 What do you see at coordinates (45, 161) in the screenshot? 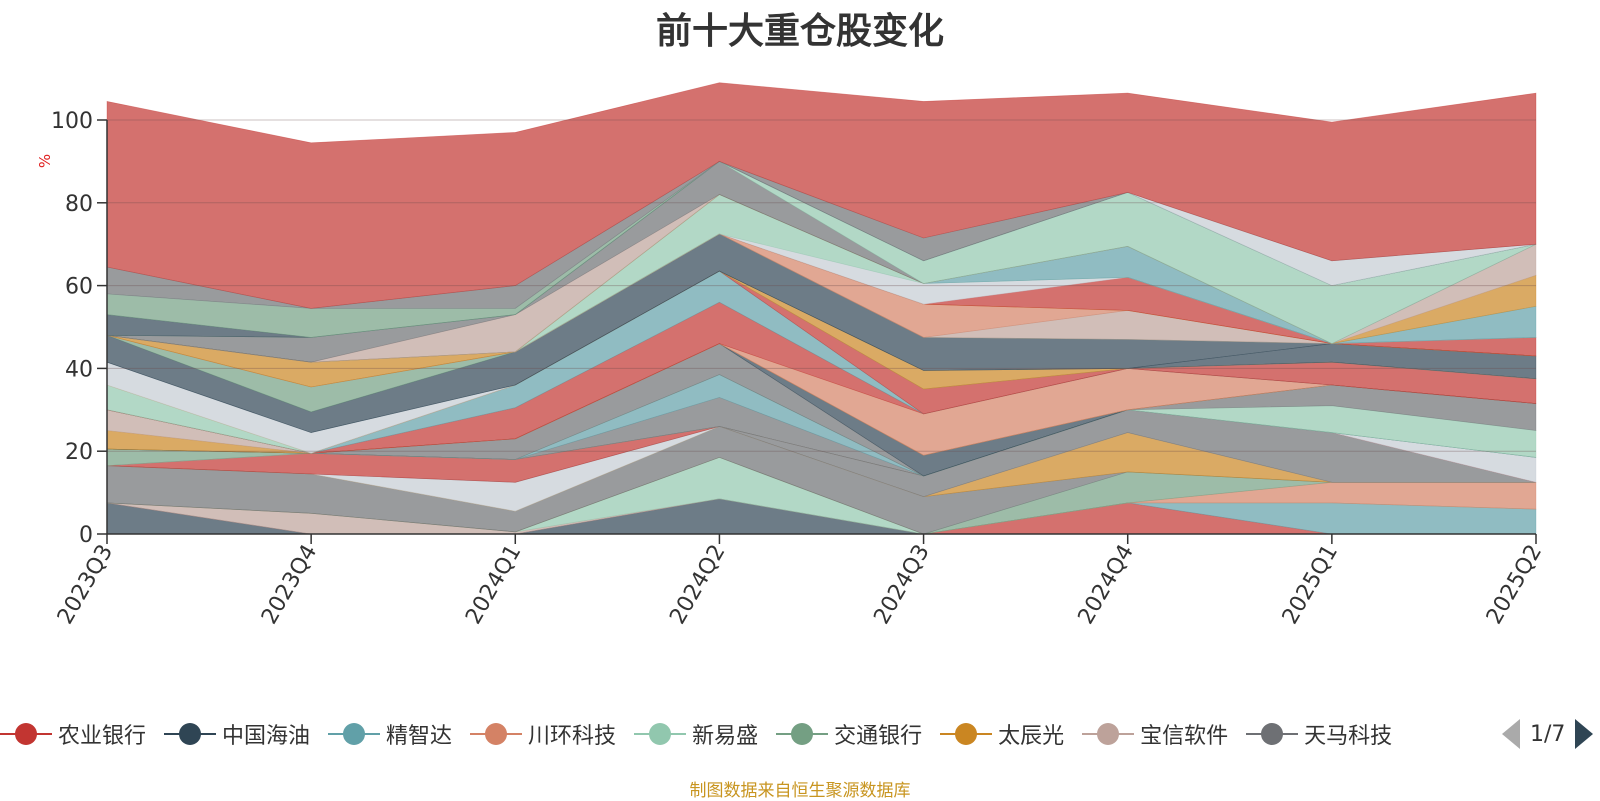
I see `y-axis-unit: %` at bounding box center [45, 161].